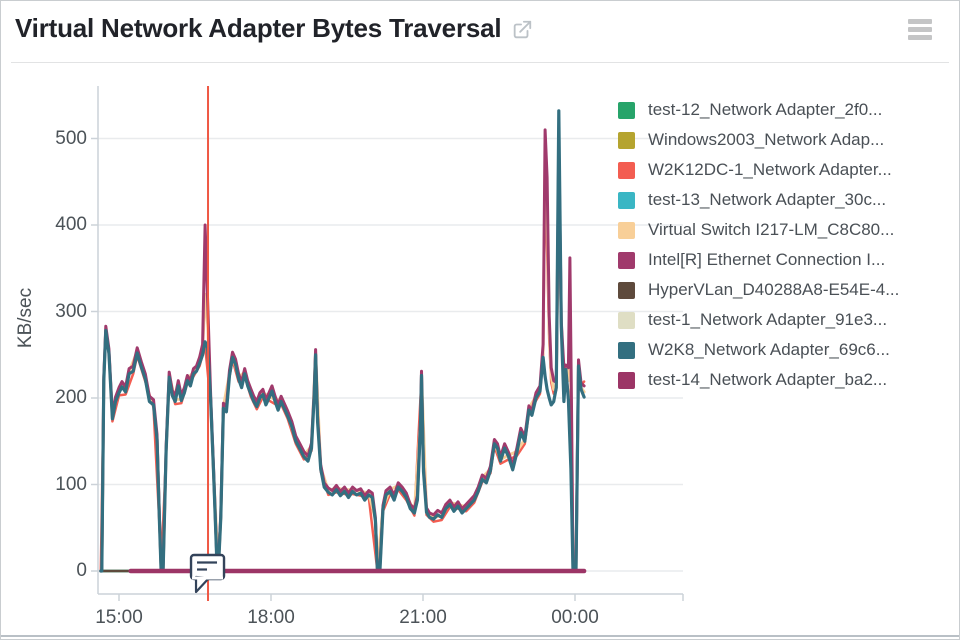  I want to click on y-tick-label: 500, so click(71, 138).